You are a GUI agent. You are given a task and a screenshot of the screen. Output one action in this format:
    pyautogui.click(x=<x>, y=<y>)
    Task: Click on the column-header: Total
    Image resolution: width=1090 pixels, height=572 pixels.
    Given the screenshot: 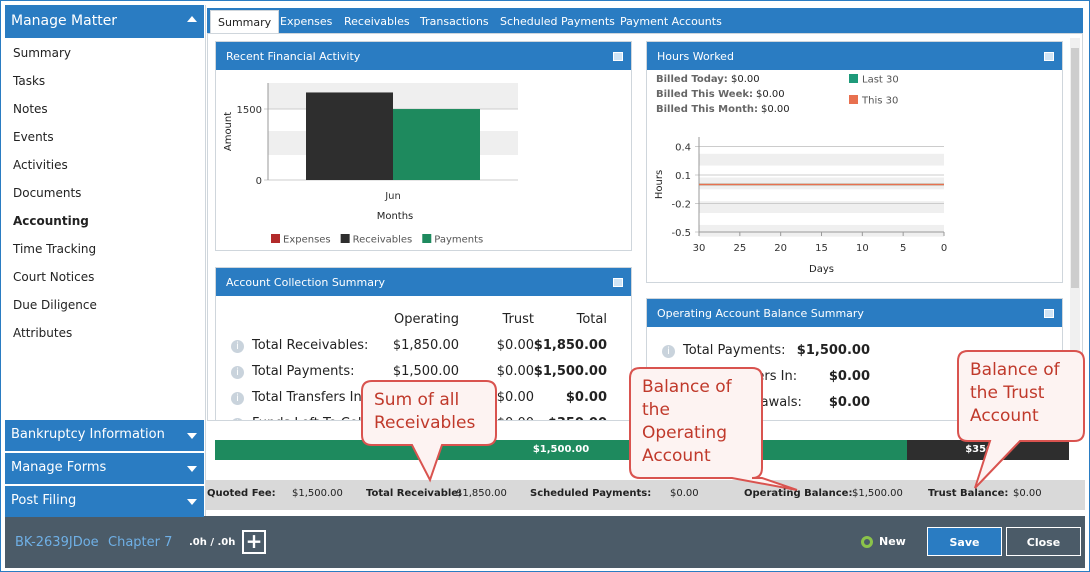 What is the action you would take?
    pyautogui.click(x=591, y=319)
    